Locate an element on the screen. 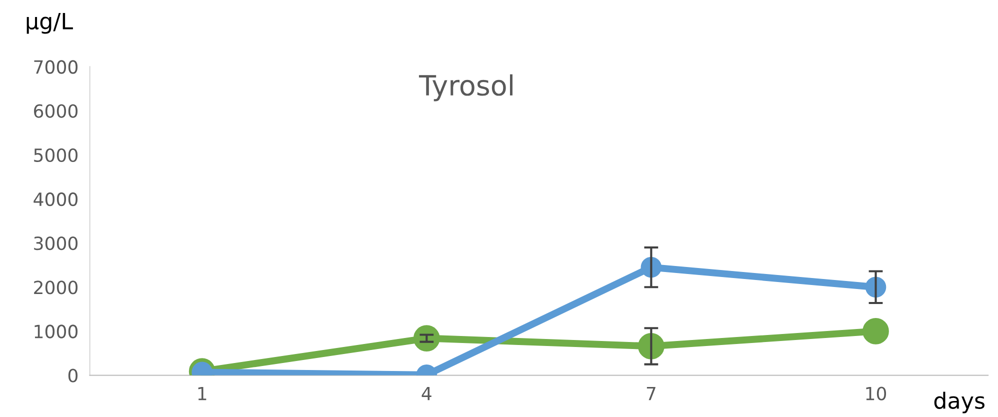 The width and height of the screenshot is (998, 417). y-tick-label: 5000 is located at coordinates (56, 155).